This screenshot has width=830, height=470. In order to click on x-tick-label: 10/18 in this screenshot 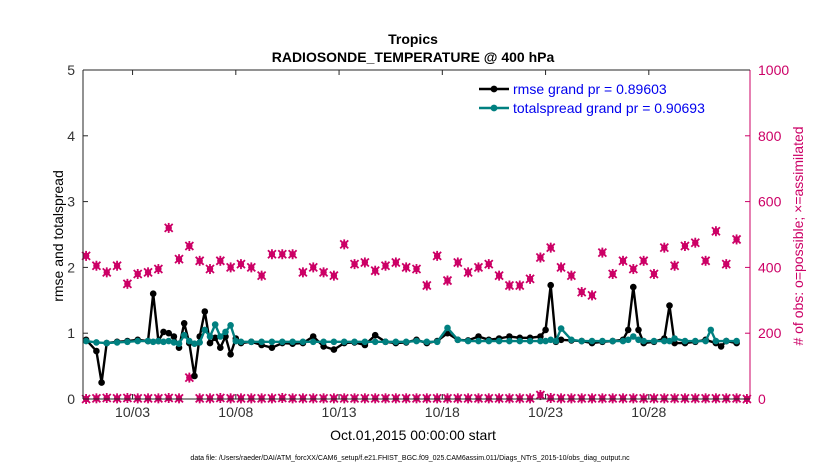, I will do `click(442, 412)`.